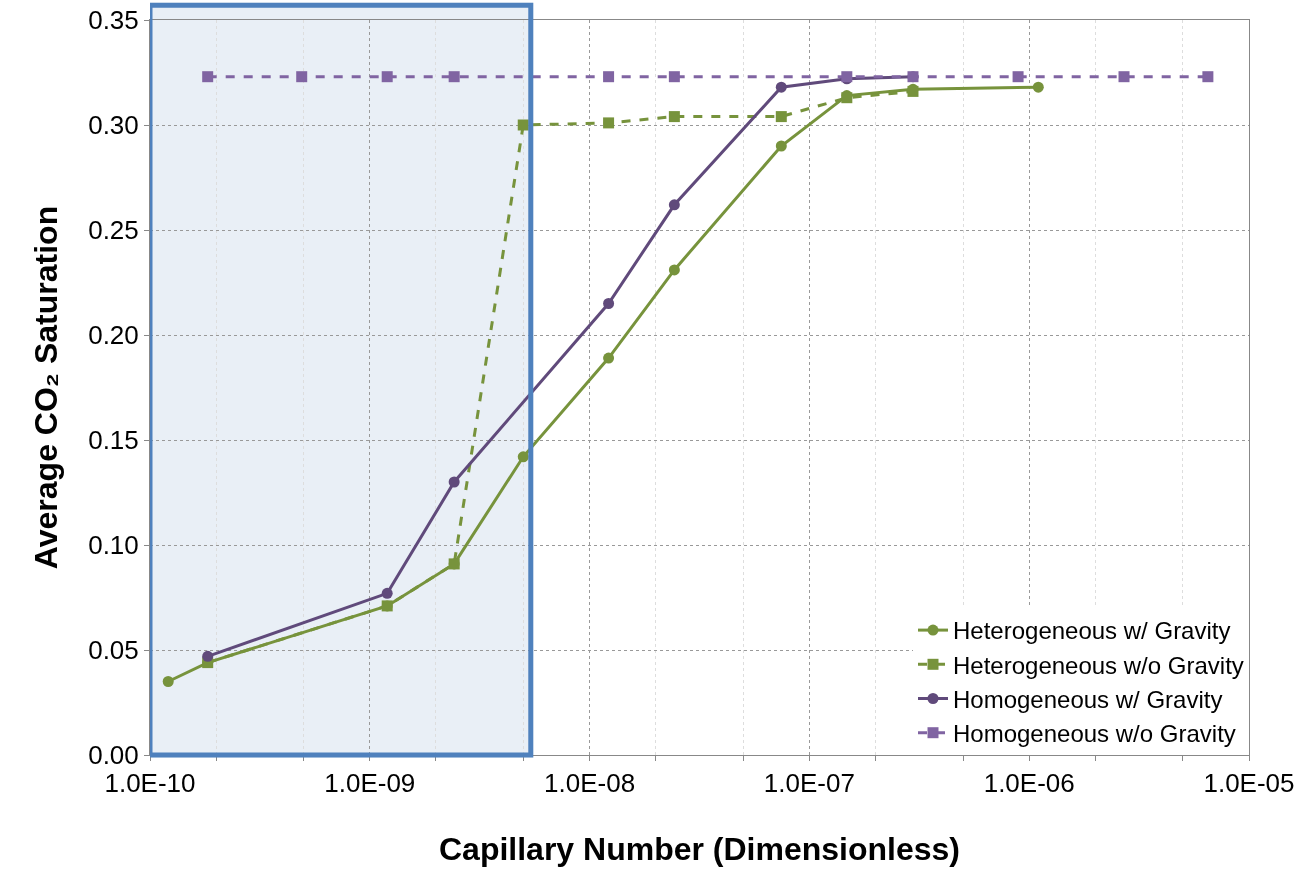 This screenshot has height=895, width=1309. Describe the element at coordinates (370, 783) in the screenshot. I see `x-tick-label: 1.0E-09` at that location.